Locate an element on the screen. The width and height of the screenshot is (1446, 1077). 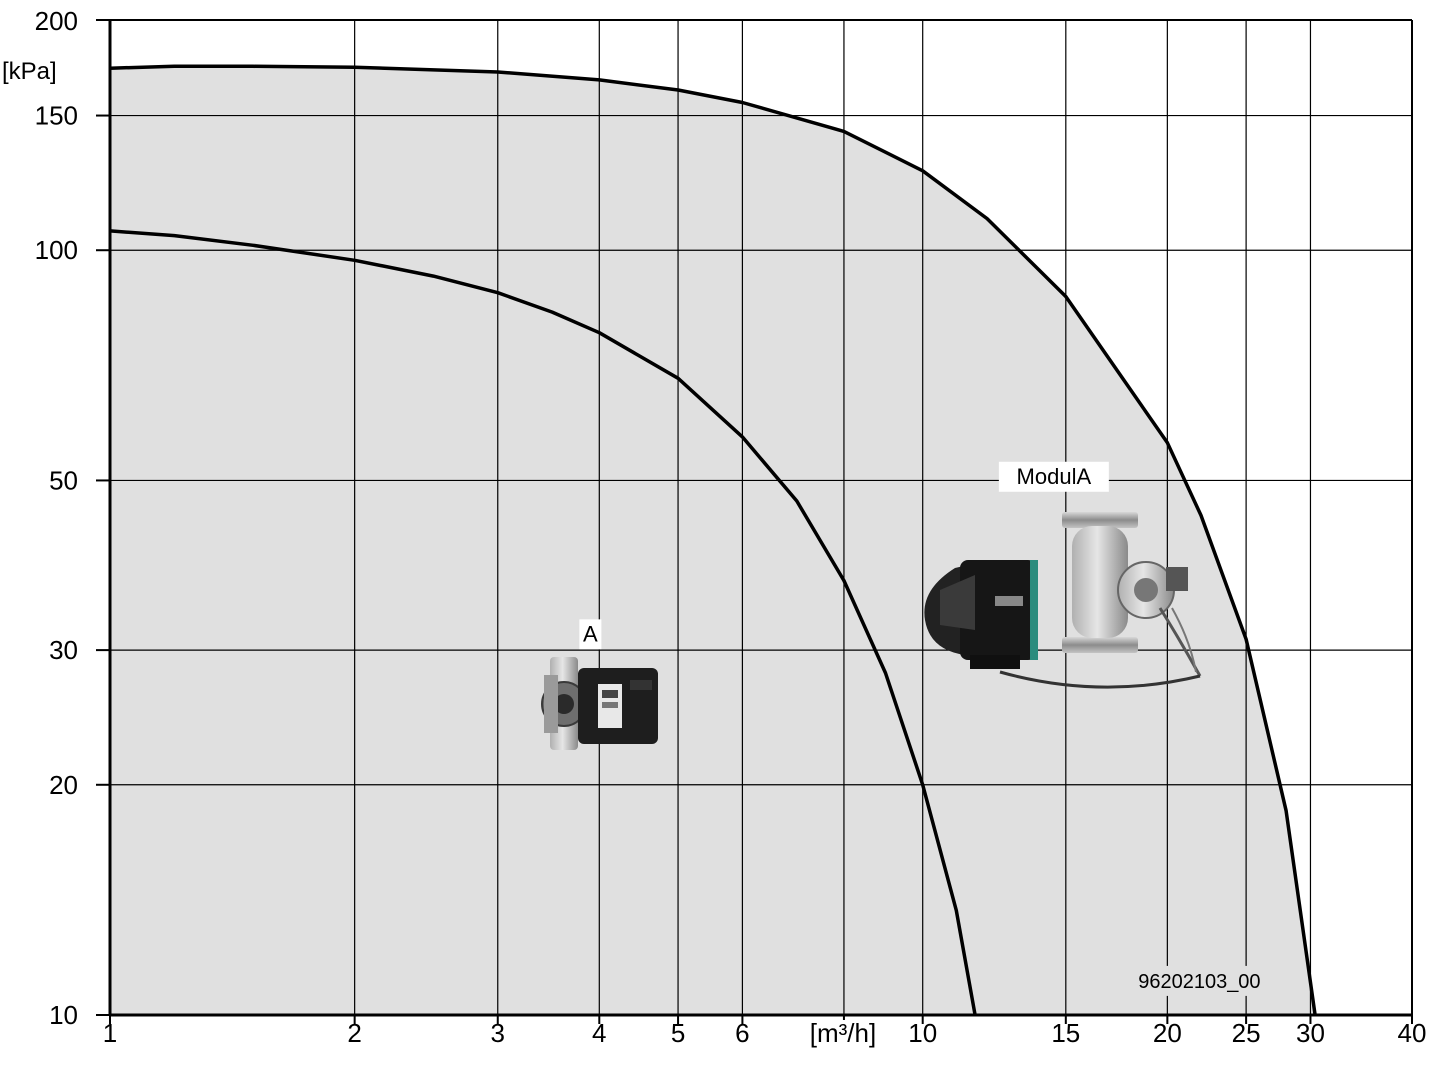
x-tick-label: 4 is located at coordinates (599, 1033).